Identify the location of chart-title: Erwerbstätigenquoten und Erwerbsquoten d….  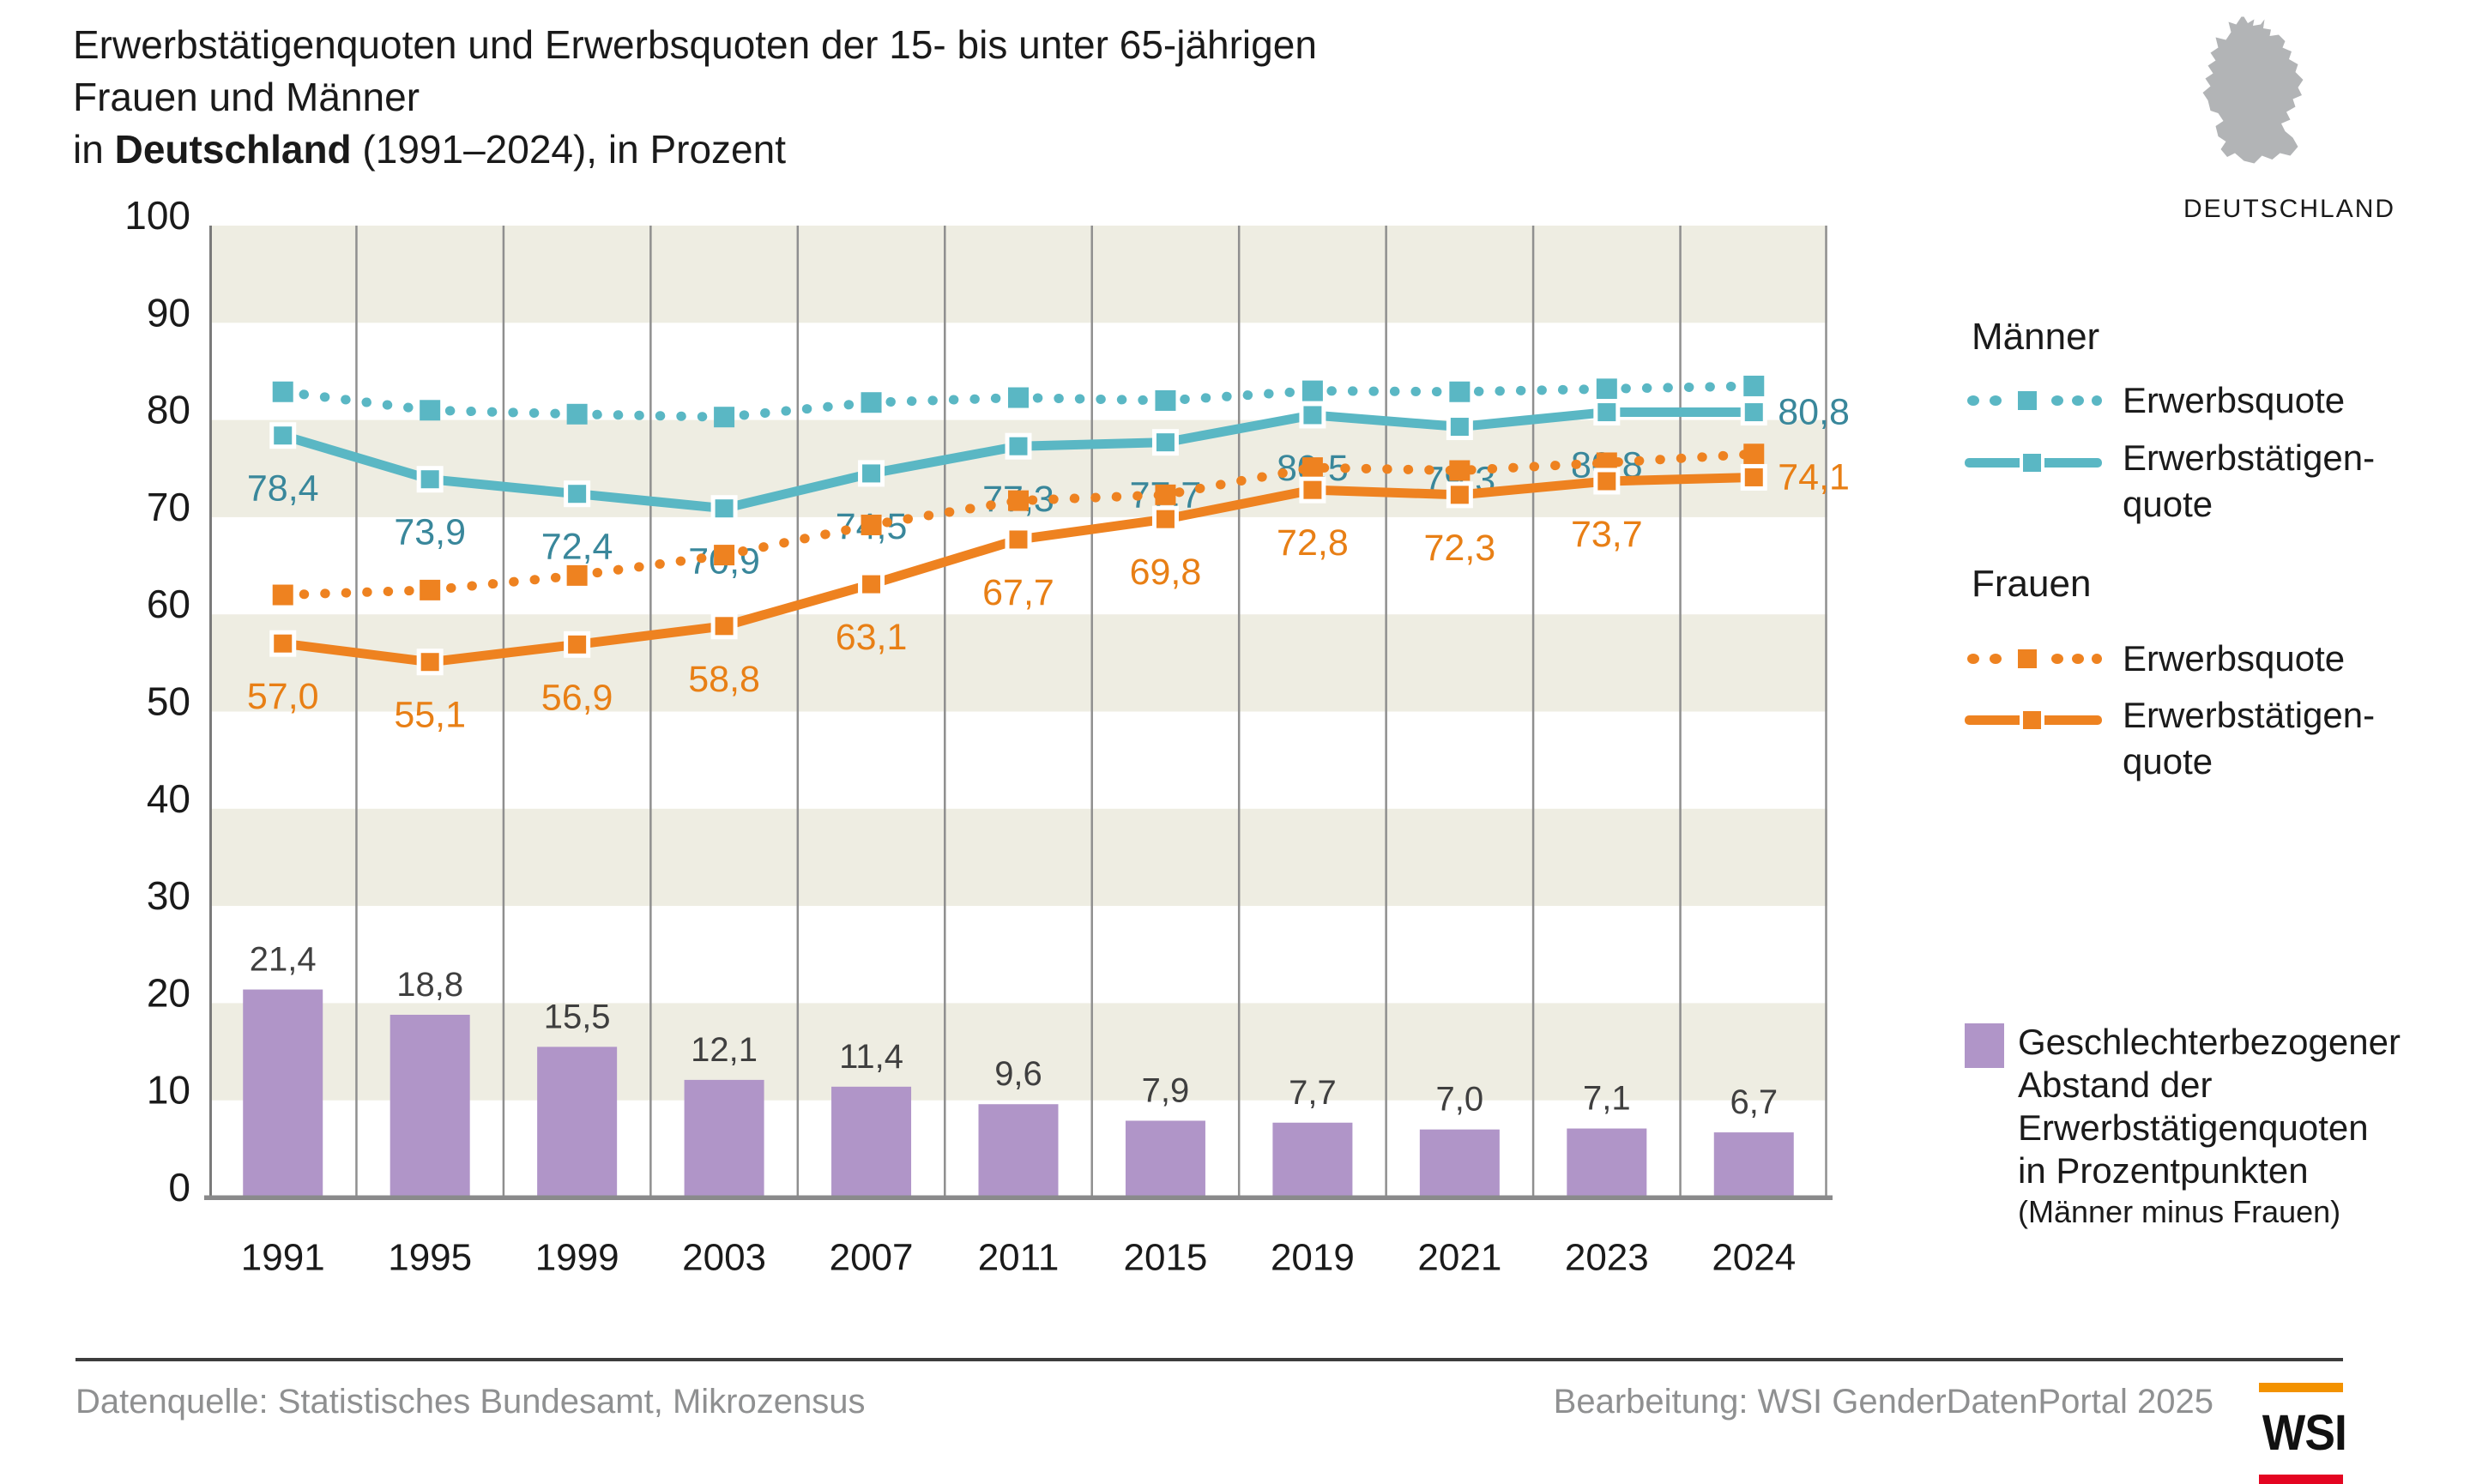
(716, 97).